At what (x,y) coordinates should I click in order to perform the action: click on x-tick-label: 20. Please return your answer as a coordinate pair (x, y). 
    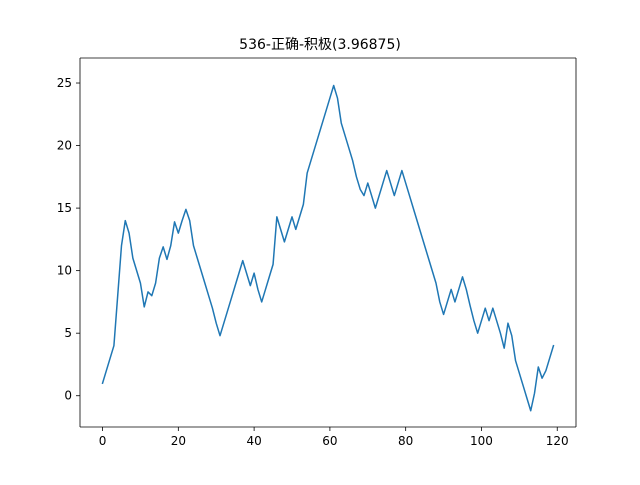
    Looking at the image, I should click on (178, 441).